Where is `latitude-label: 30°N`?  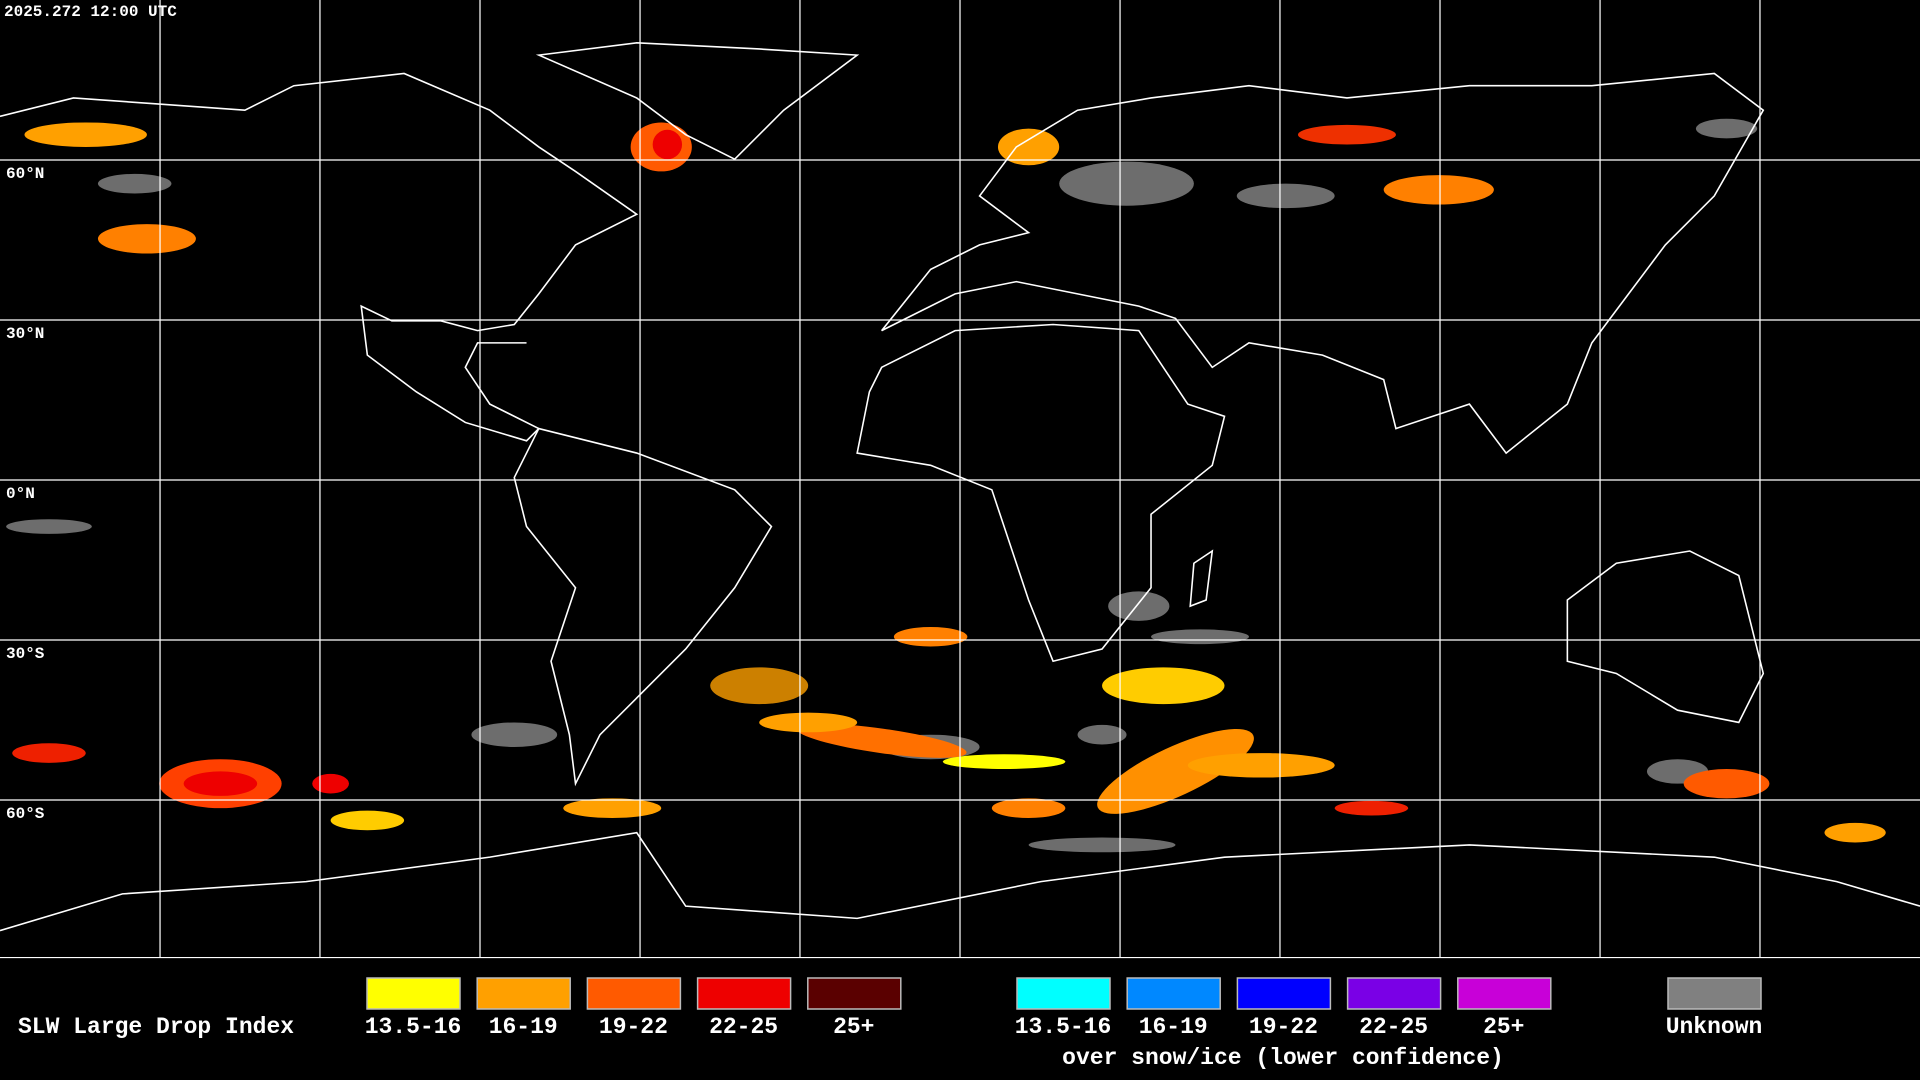
latitude-label: 30°N is located at coordinates (25, 334).